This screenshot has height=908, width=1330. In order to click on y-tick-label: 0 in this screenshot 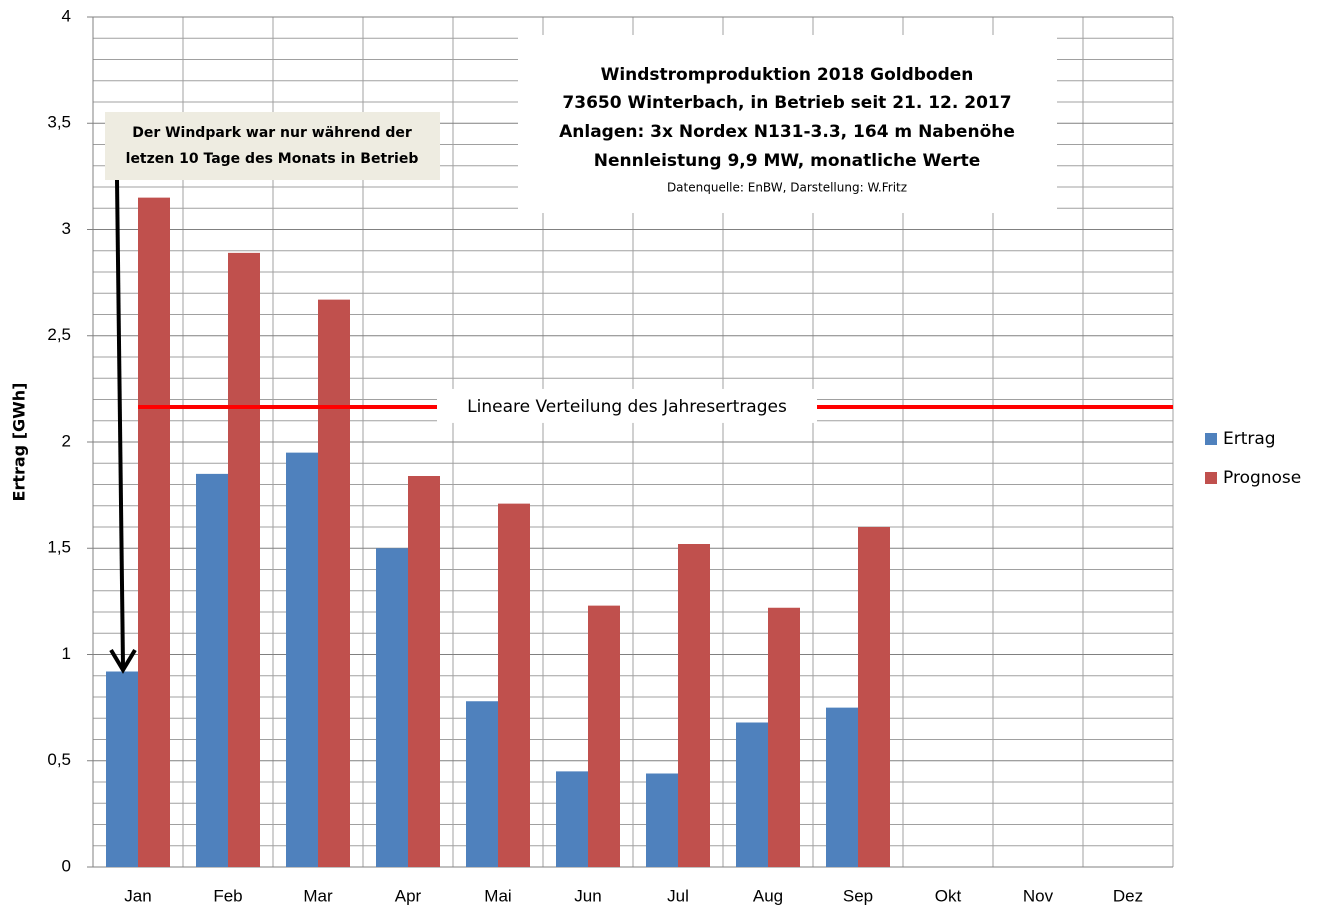, I will do `click(66, 865)`.